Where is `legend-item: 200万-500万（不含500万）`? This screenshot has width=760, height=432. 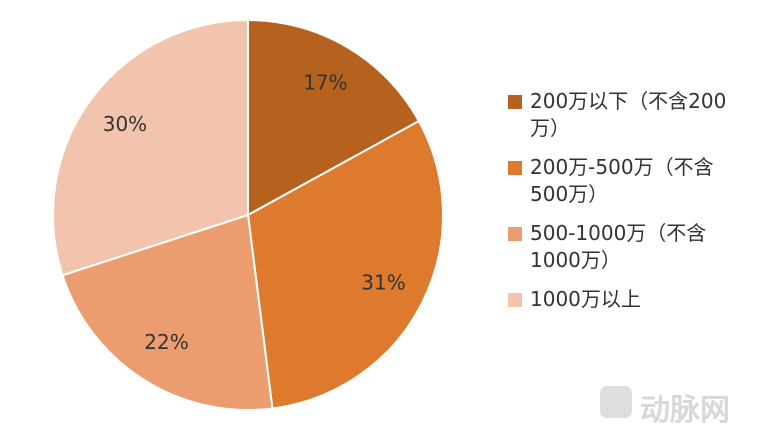
legend-item: 200万-500万（不含500万） is located at coordinates (626, 181).